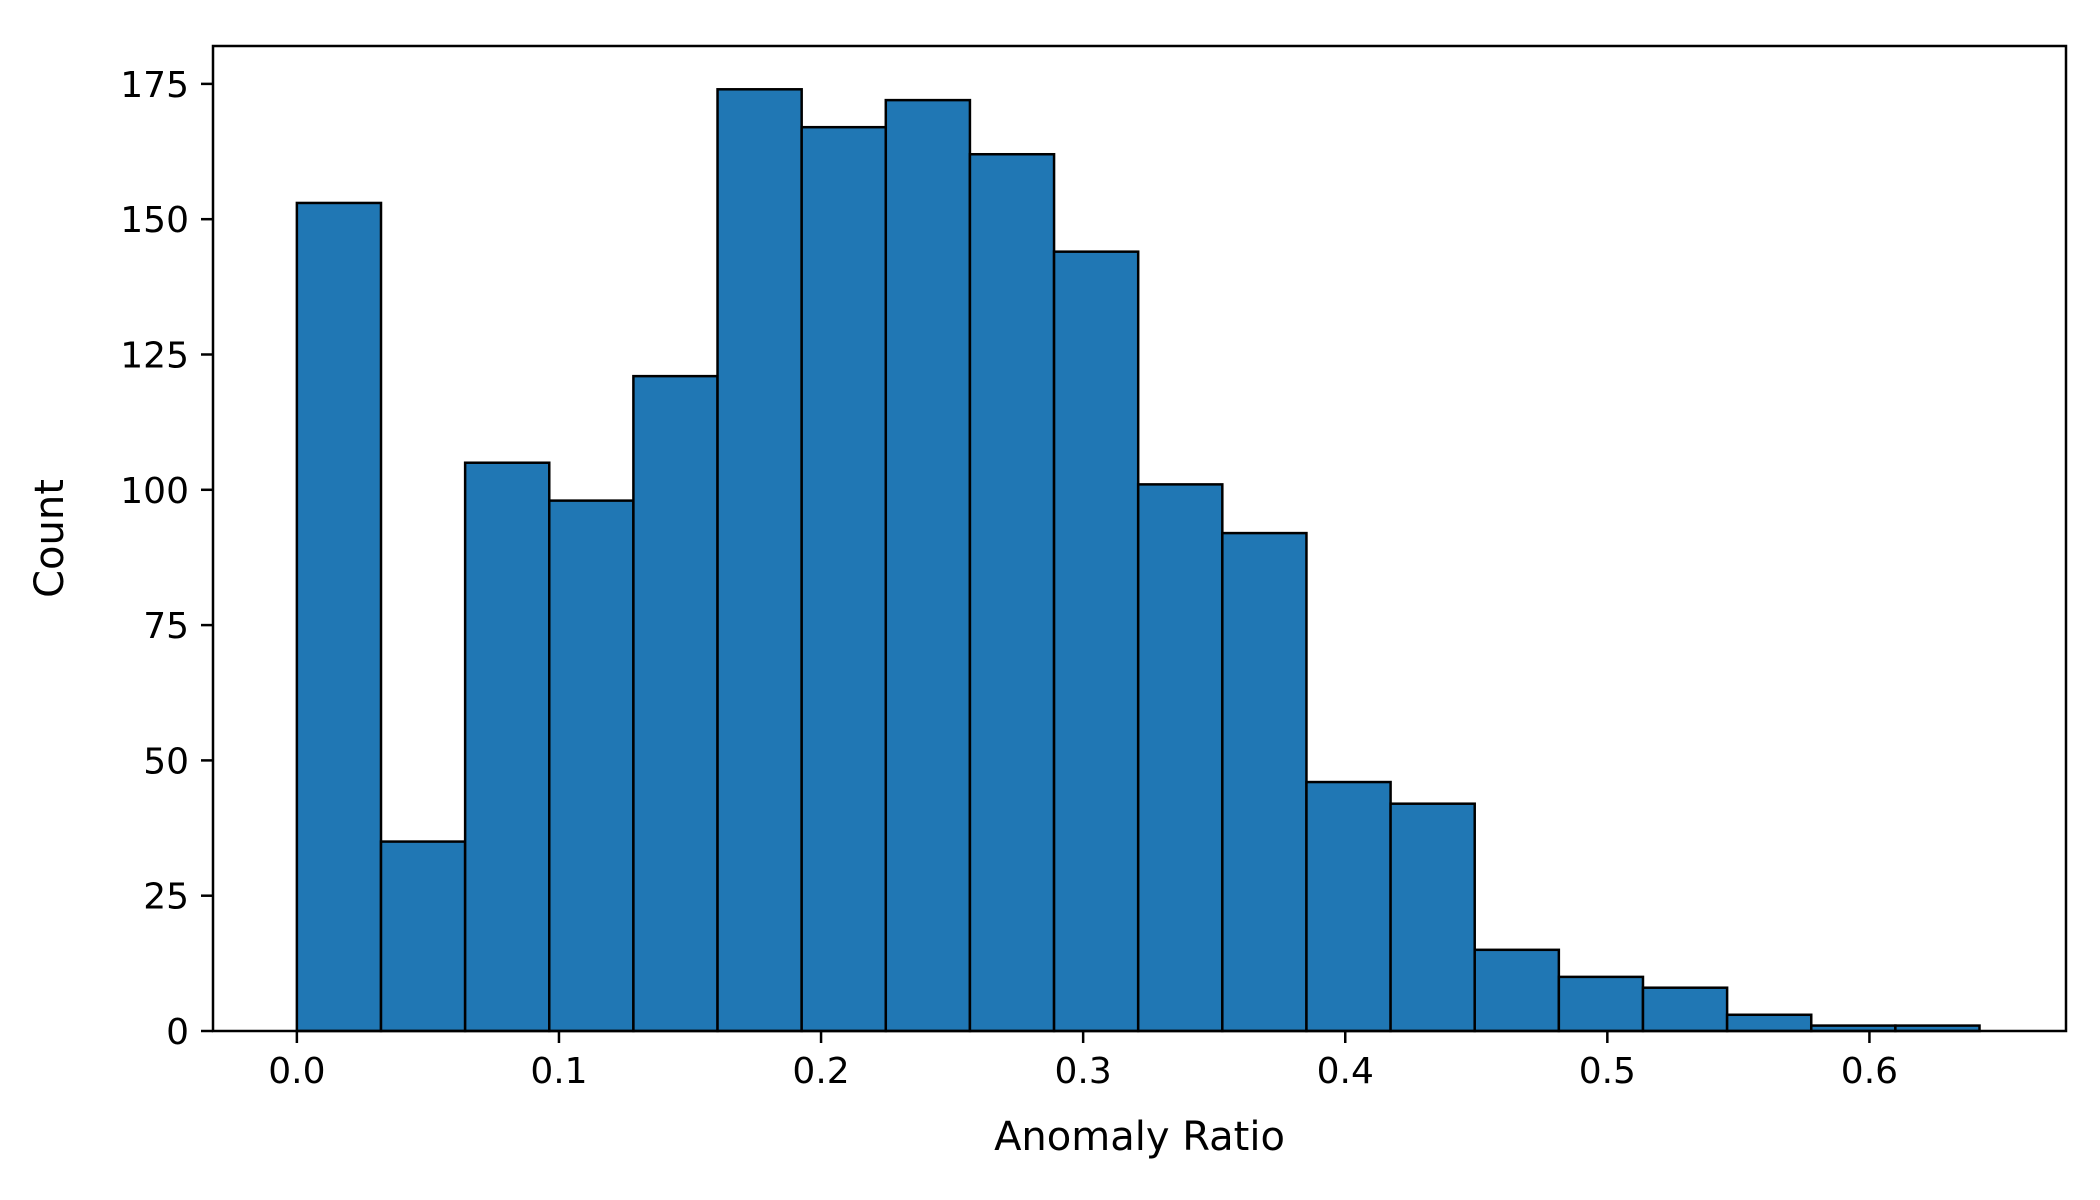 This screenshot has height=1200, width=2100. What do you see at coordinates (177, 1032) in the screenshot?
I see `y-tick-label: 0` at bounding box center [177, 1032].